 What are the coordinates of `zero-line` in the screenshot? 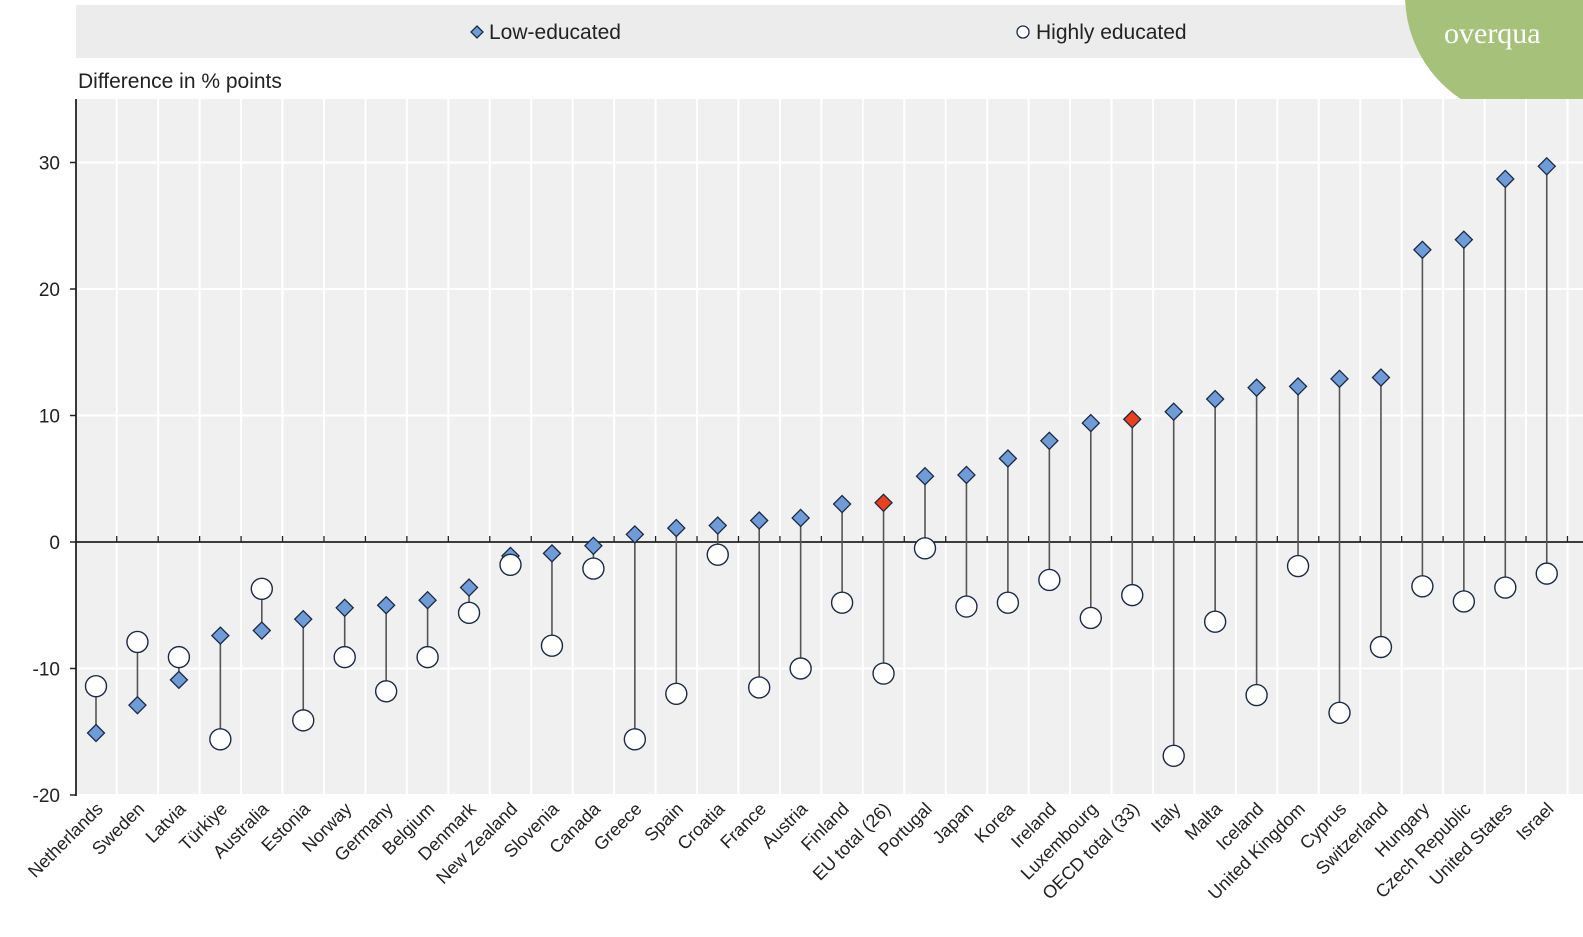 It's located at (829, 539).